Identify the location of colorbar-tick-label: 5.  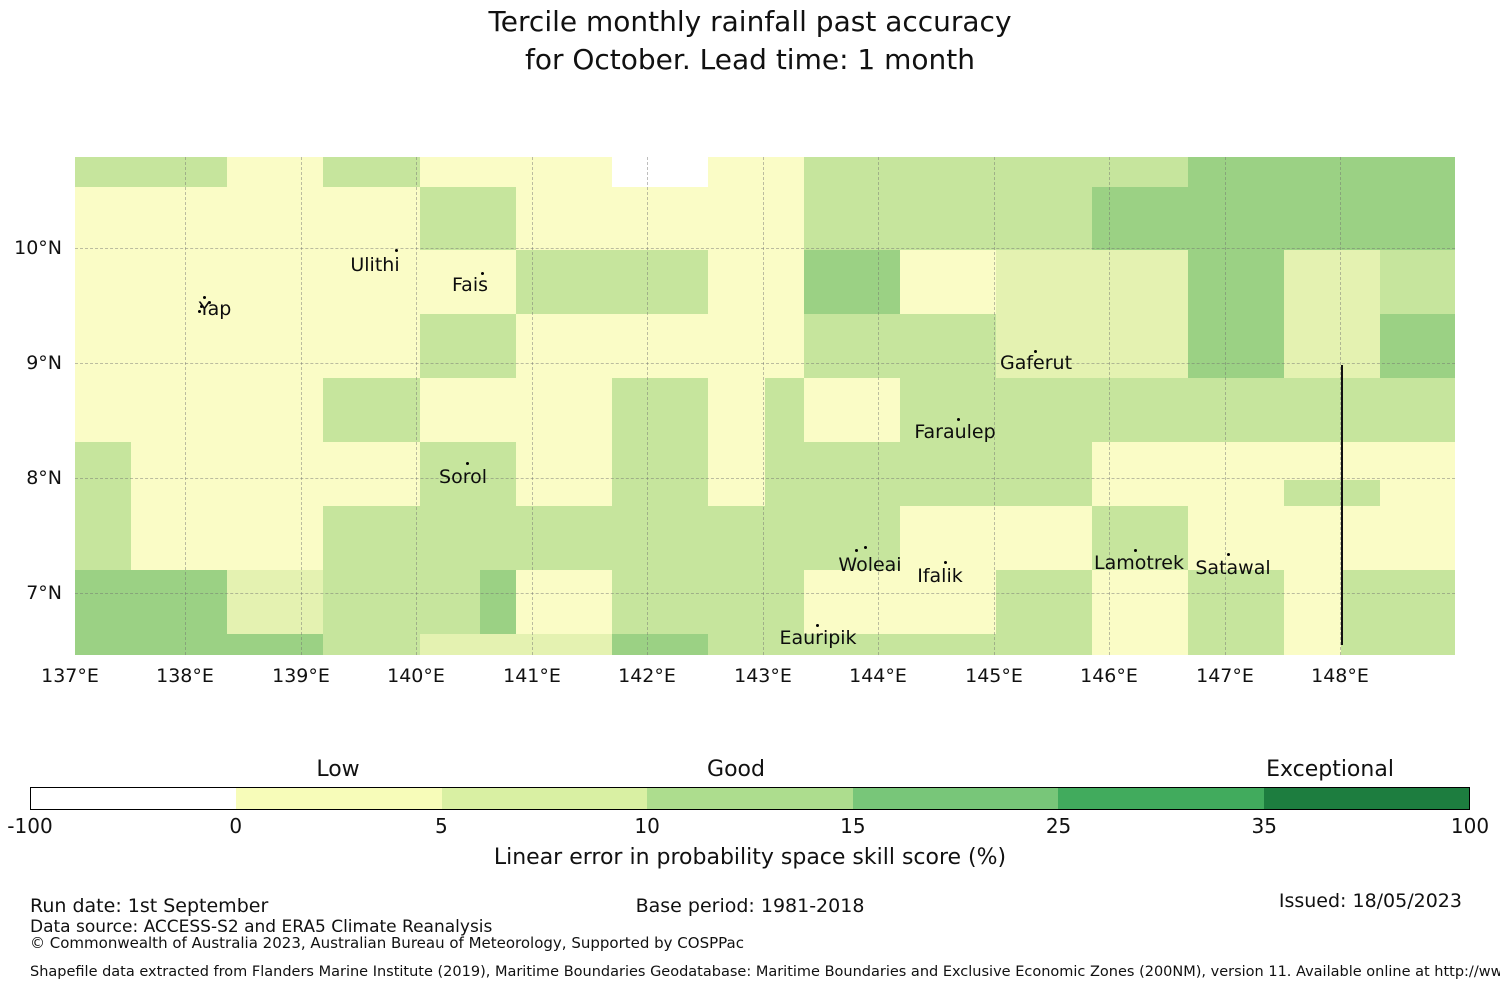
(441, 826).